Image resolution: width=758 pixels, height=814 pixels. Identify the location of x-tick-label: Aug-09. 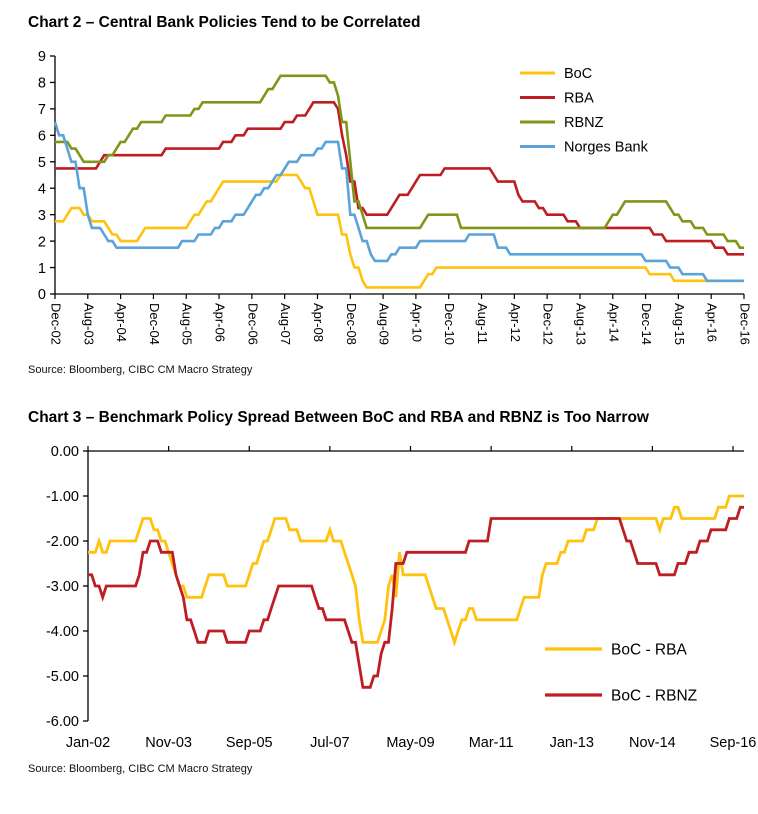
(384, 324).